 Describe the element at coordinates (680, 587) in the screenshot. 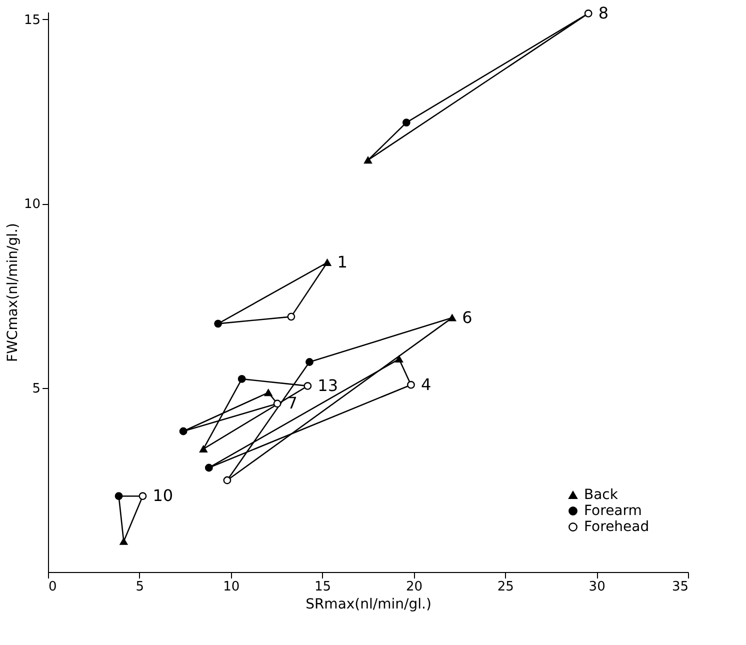

I see `x-tick-label: 35` at that location.